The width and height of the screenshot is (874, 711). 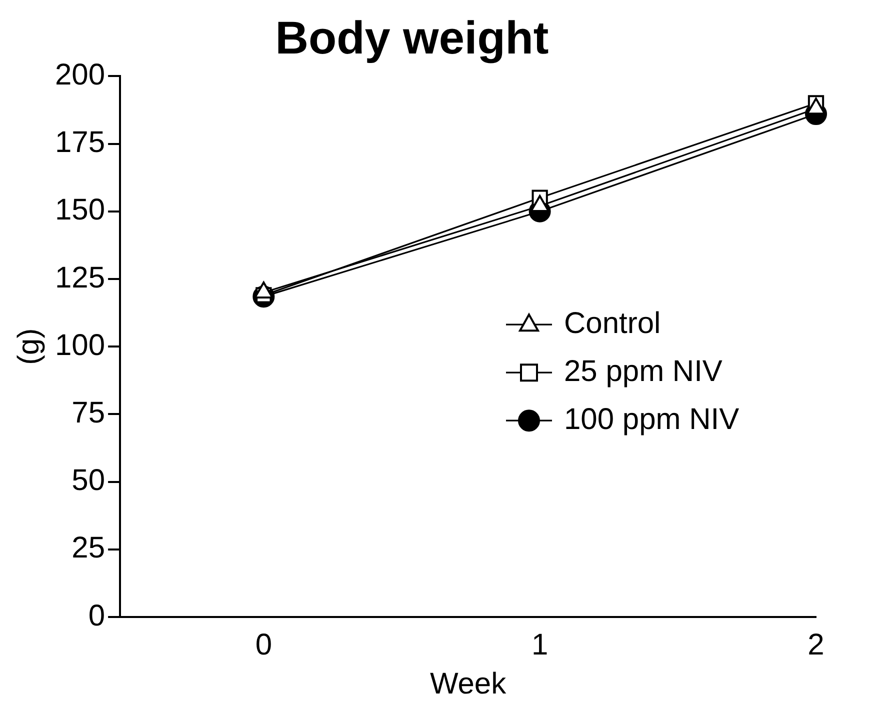 What do you see at coordinates (643, 371) in the screenshot?
I see `legend-label: 25 ppm NIV` at bounding box center [643, 371].